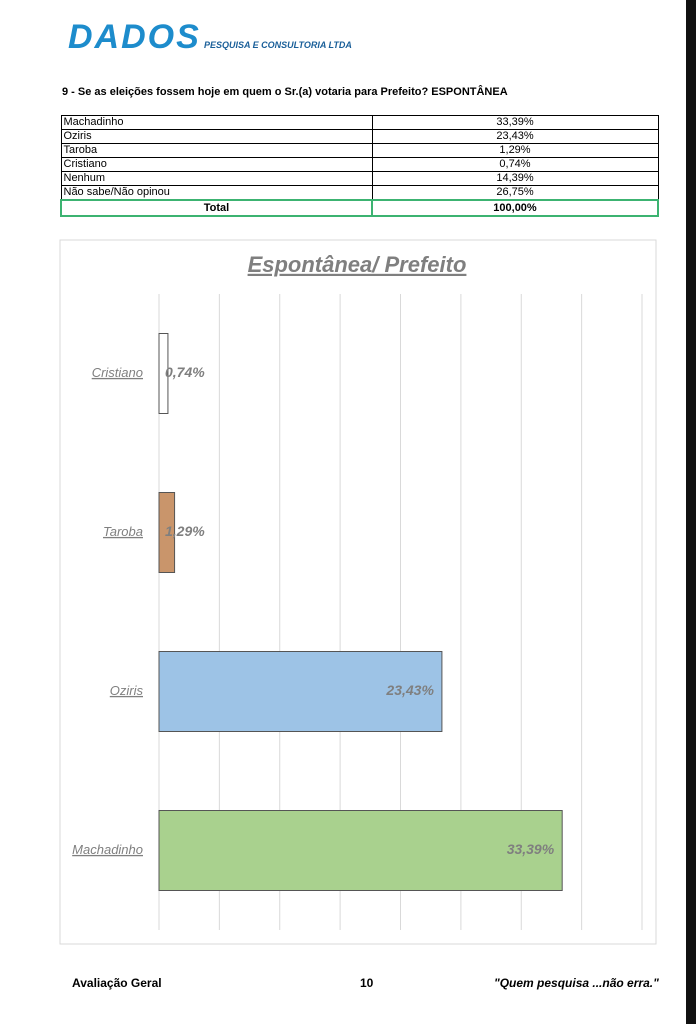 The image size is (696, 1024). I want to click on value-label: 1,29%, so click(185, 531).